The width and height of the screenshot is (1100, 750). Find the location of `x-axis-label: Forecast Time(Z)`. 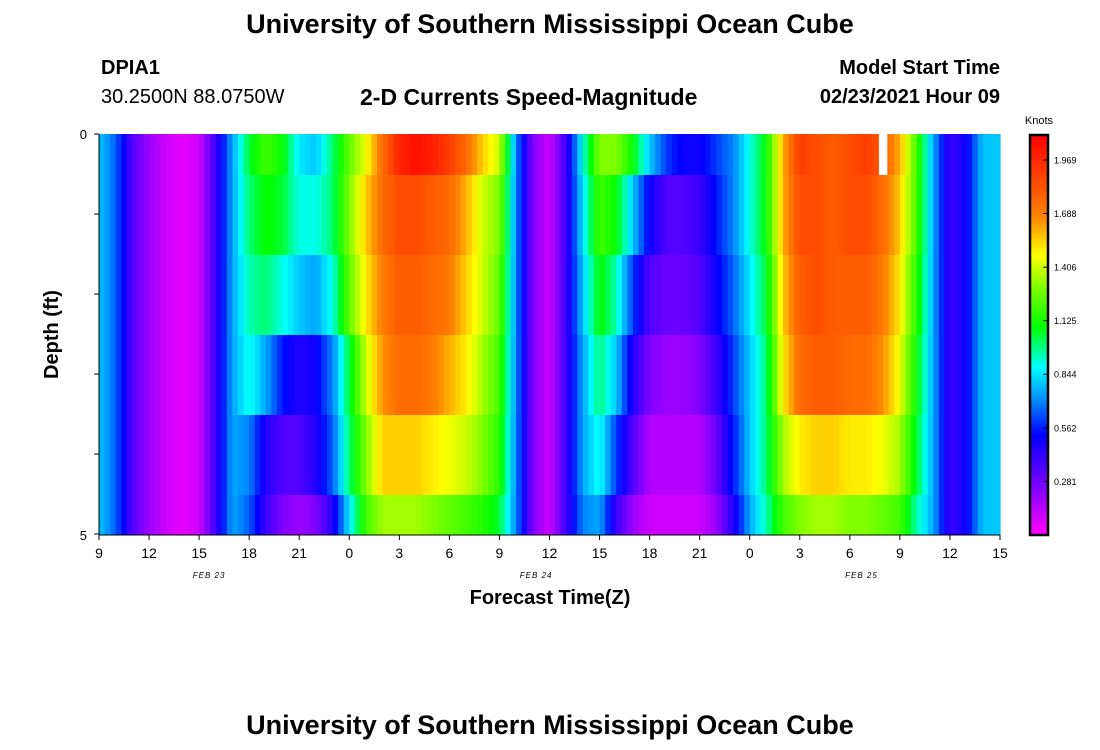

x-axis-label: Forecast Time(Z) is located at coordinates (550, 598).